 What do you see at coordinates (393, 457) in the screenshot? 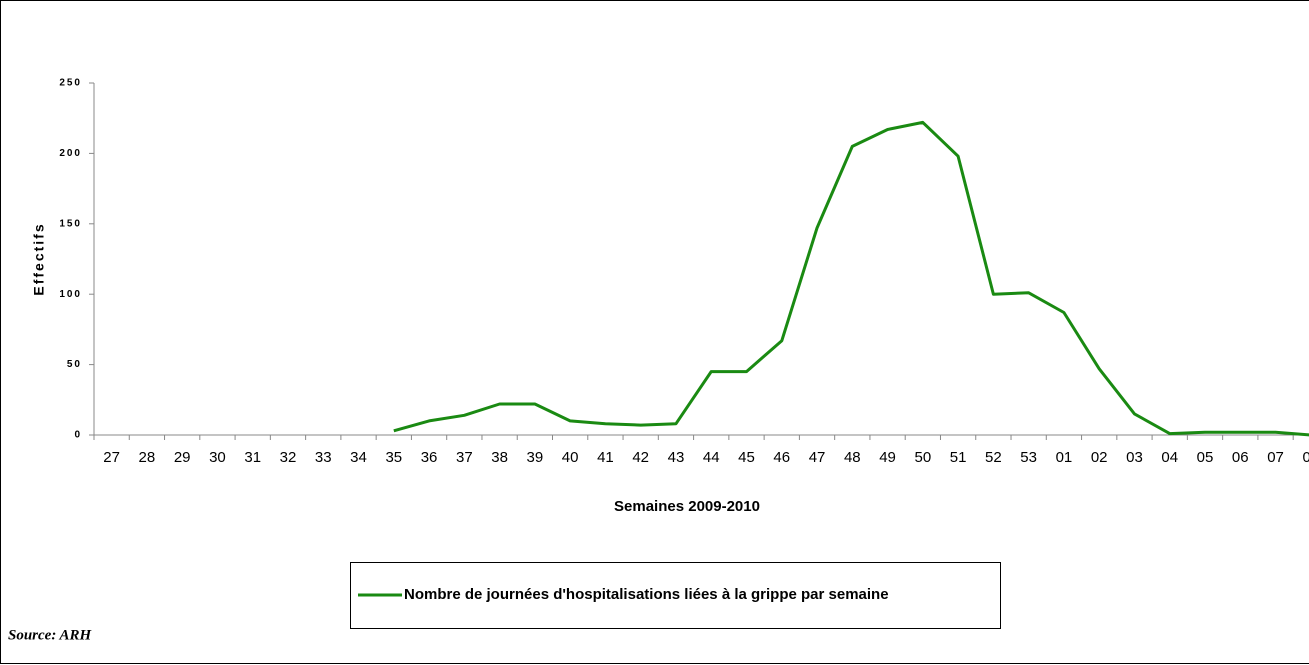
I see `x-tick-label: 35` at bounding box center [393, 457].